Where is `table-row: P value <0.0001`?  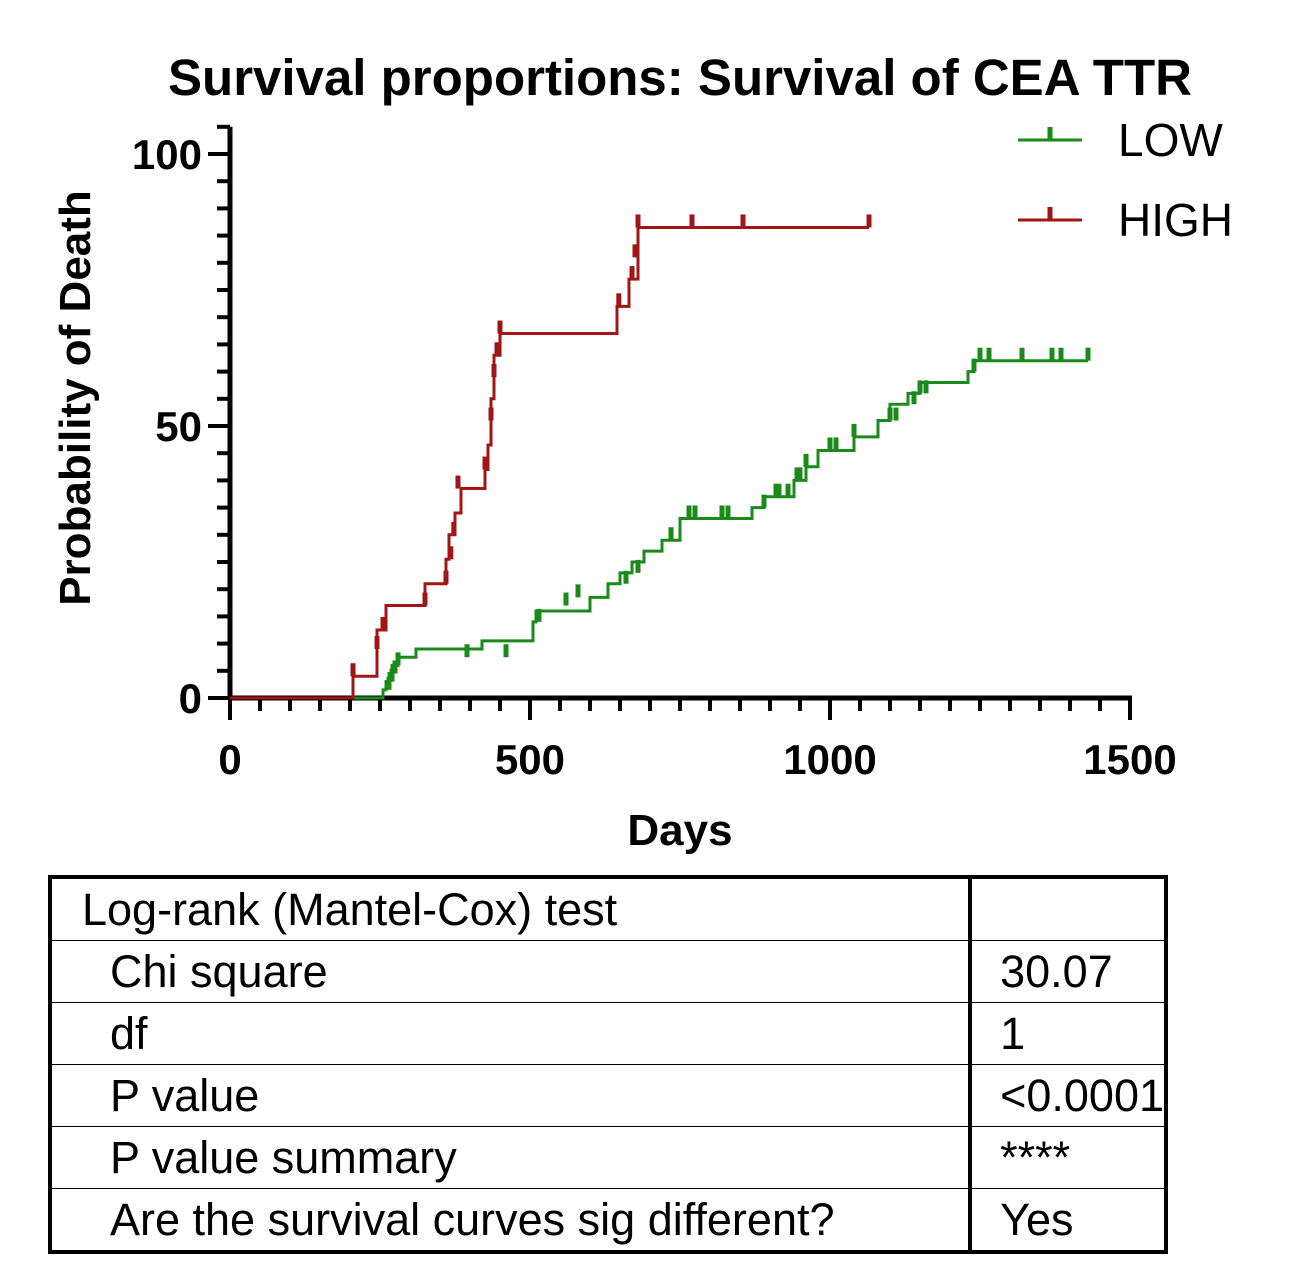 table-row: P value <0.0001 is located at coordinates (608, 1095).